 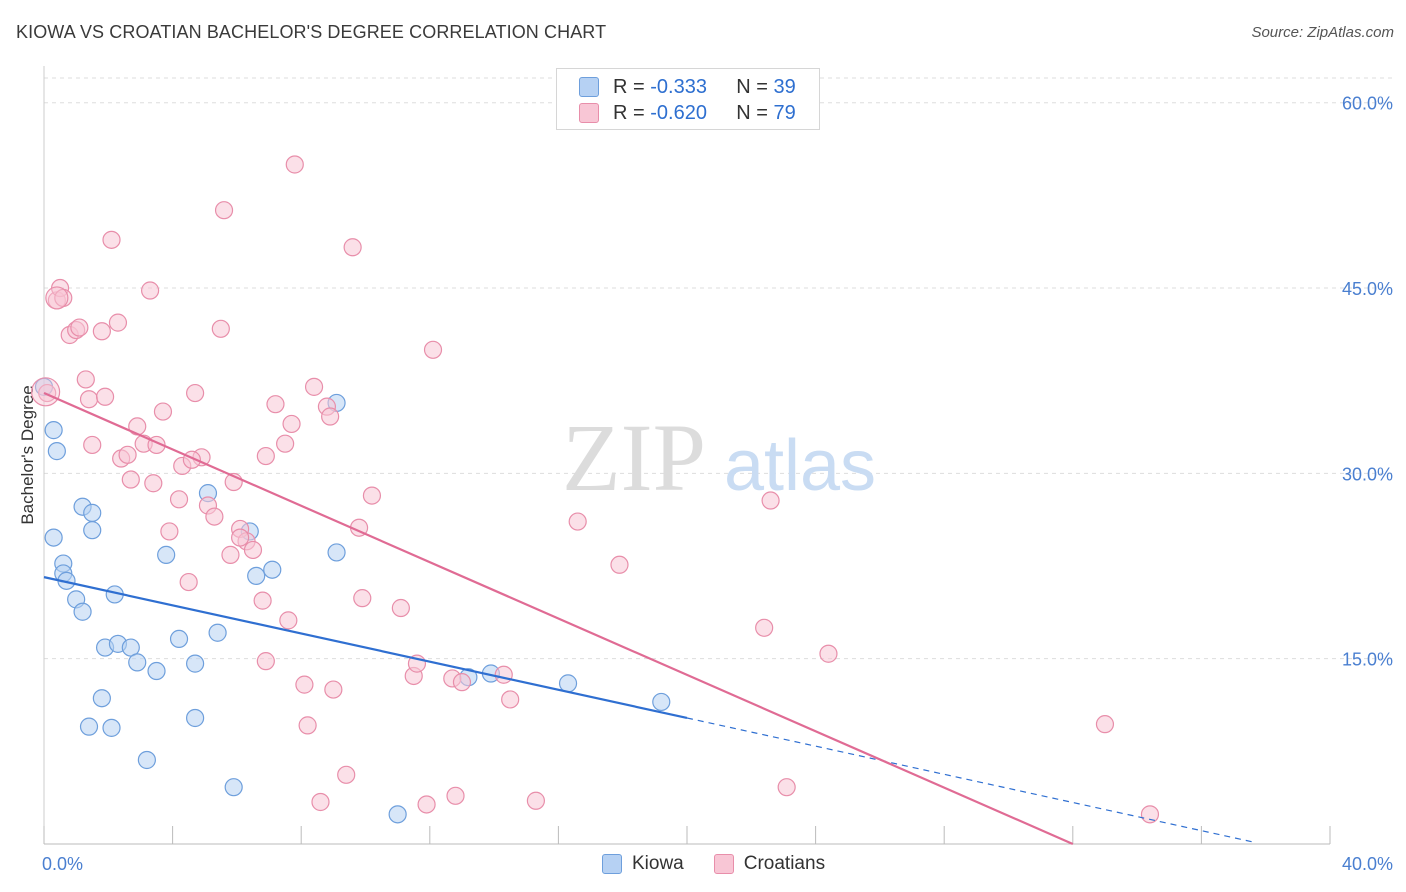 I want to click on legend-item-kiowa: Kiowa, so click(x=643, y=864).